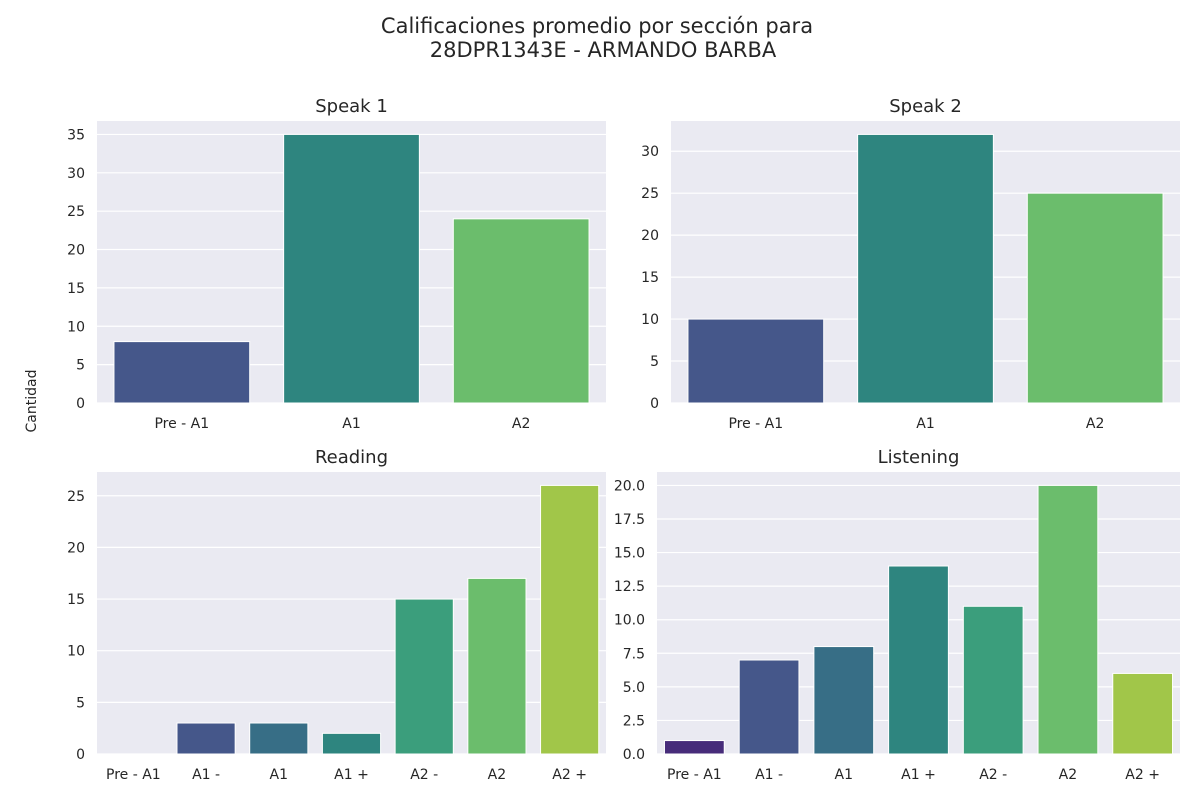 Image resolution: width=1200 pixels, height=800 pixels. Describe the element at coordinates (919, 457) in the screenshot. I see `panel-title: Listening` at that location.